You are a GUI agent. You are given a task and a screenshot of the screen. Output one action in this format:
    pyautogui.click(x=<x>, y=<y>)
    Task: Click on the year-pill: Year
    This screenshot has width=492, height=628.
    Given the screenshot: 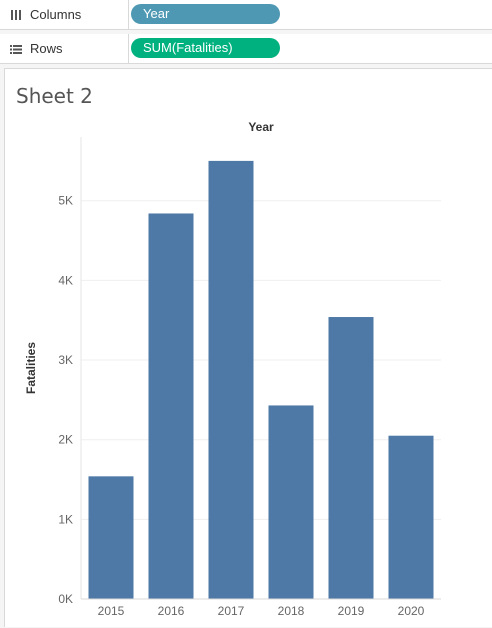 What is the action you would take?
    pyautogui.click(x=205, y=14)
    